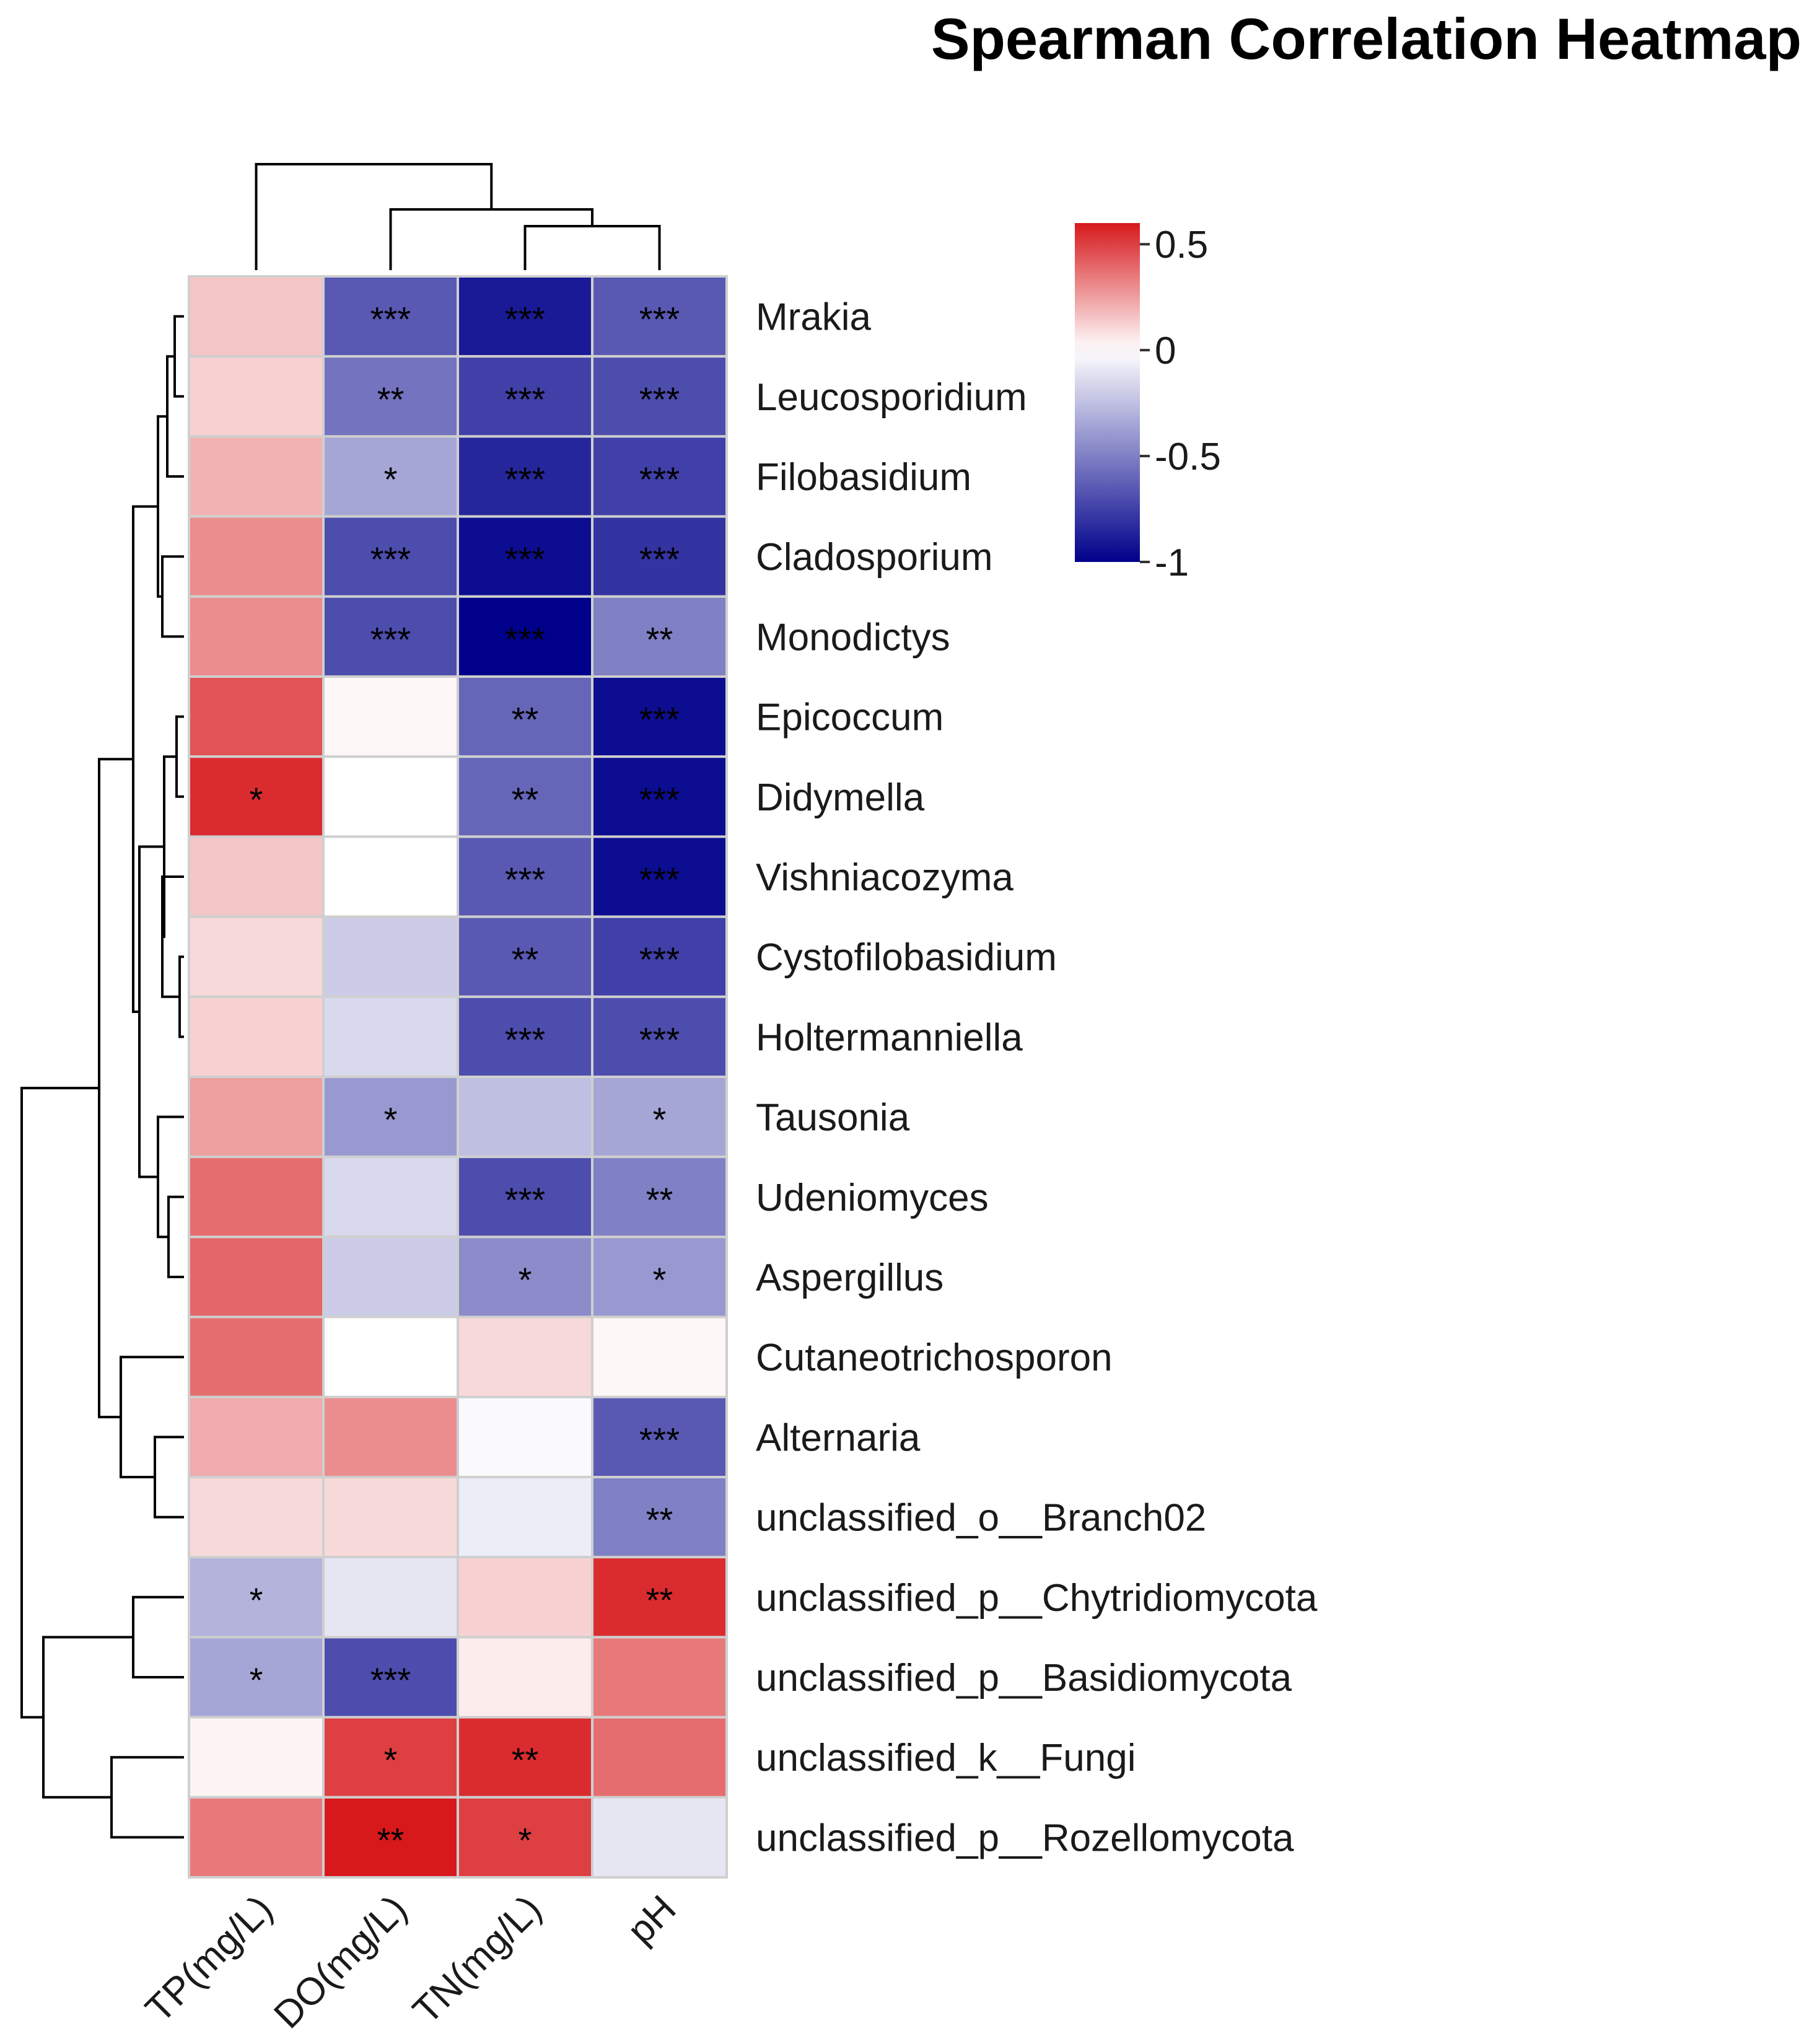  Describe the element at coordinates (1107, 392) in the screenshot. I see `legend-color-bar` at that location.